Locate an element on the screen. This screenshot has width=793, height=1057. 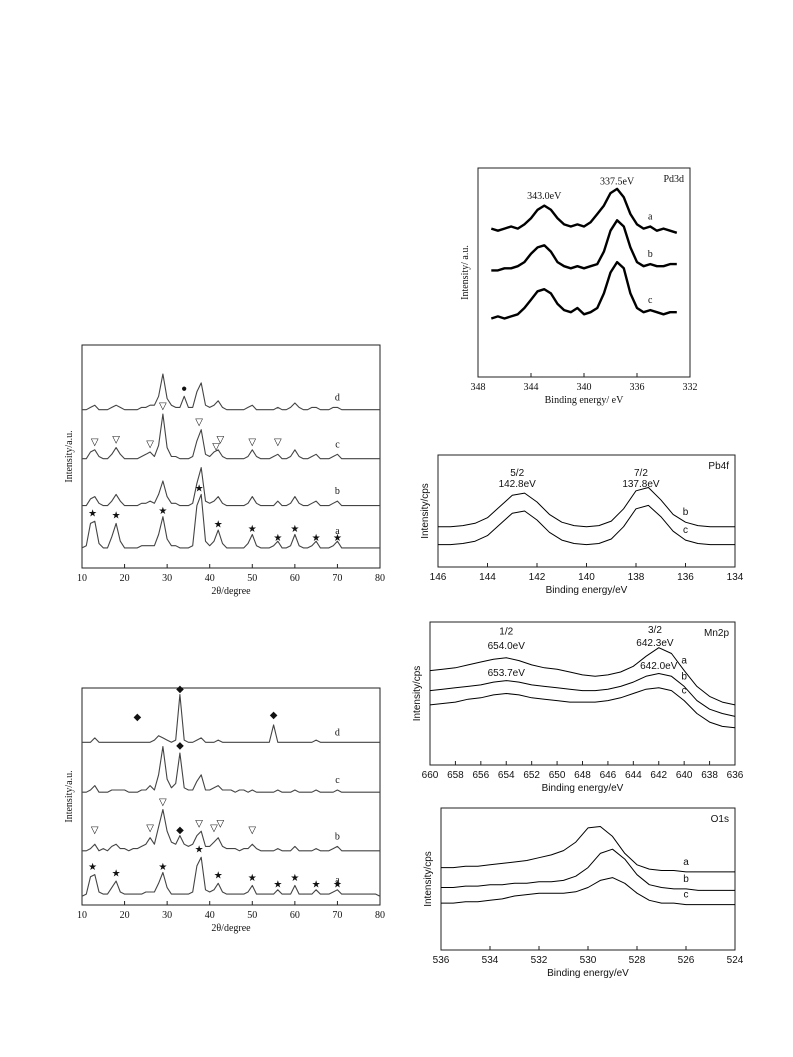
x-tick-label: 146 is located at coordinates (438, 577).